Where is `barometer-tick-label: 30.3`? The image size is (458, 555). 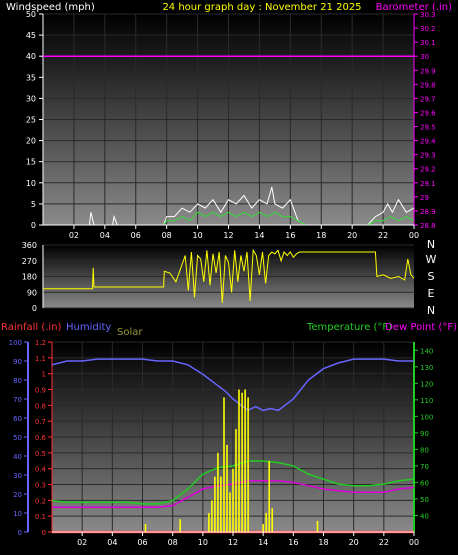 barometer-tick-label: 30.3 is located at coordinates (428, 15).